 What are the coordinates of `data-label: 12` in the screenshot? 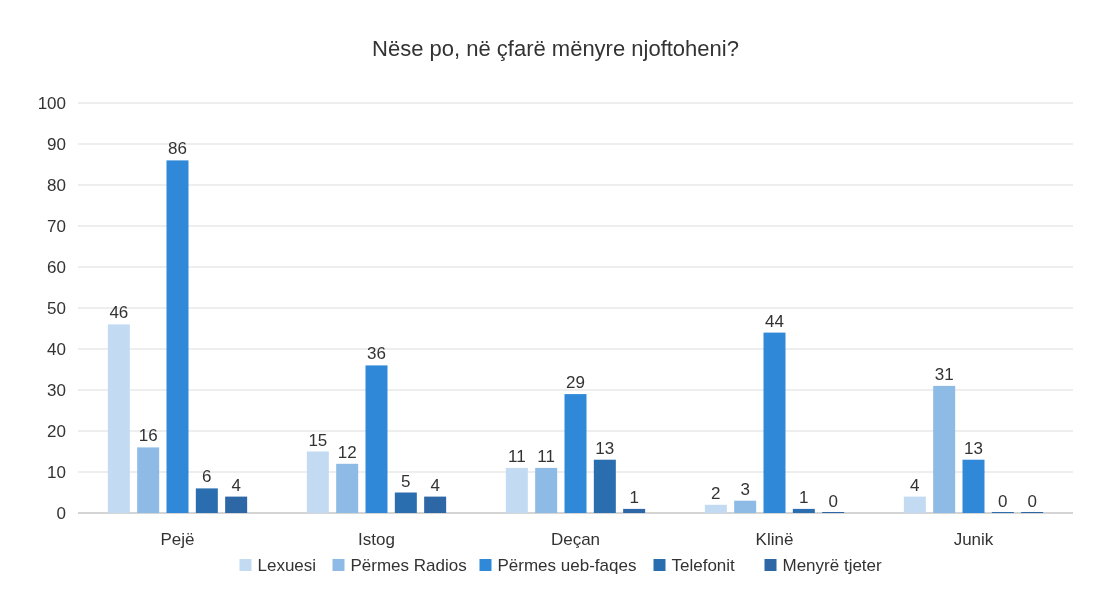 It's located at (347, 452).